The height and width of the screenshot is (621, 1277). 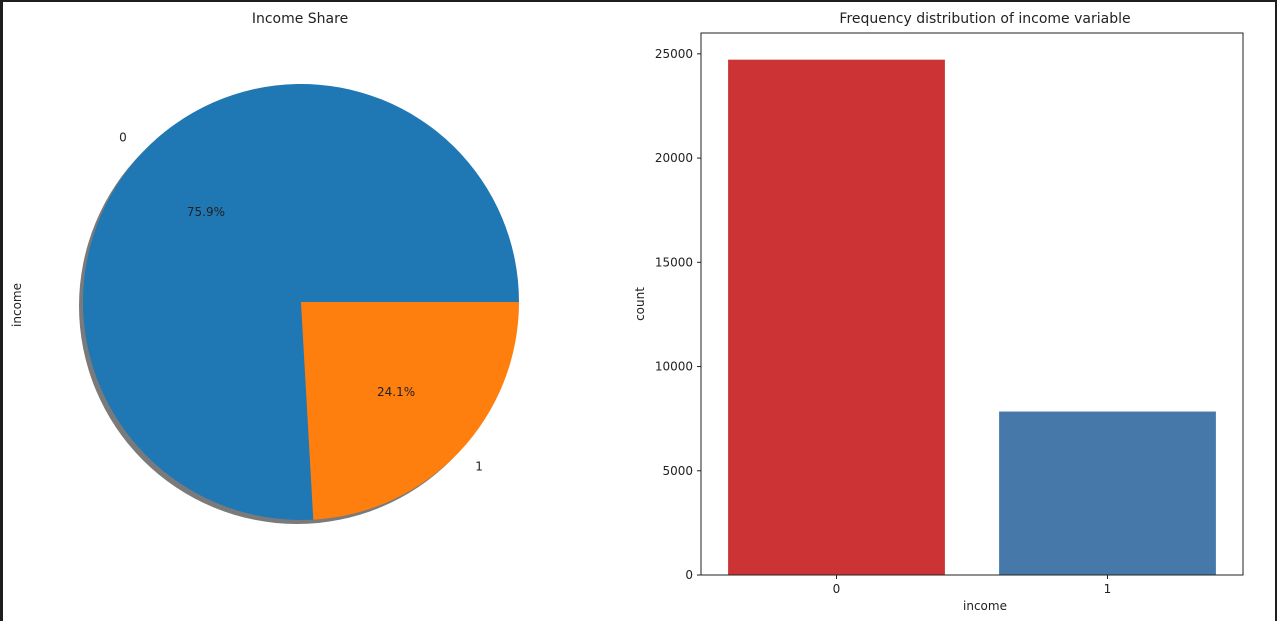 I want to click on pie-ylabel: income, so click(x=17, y=305).